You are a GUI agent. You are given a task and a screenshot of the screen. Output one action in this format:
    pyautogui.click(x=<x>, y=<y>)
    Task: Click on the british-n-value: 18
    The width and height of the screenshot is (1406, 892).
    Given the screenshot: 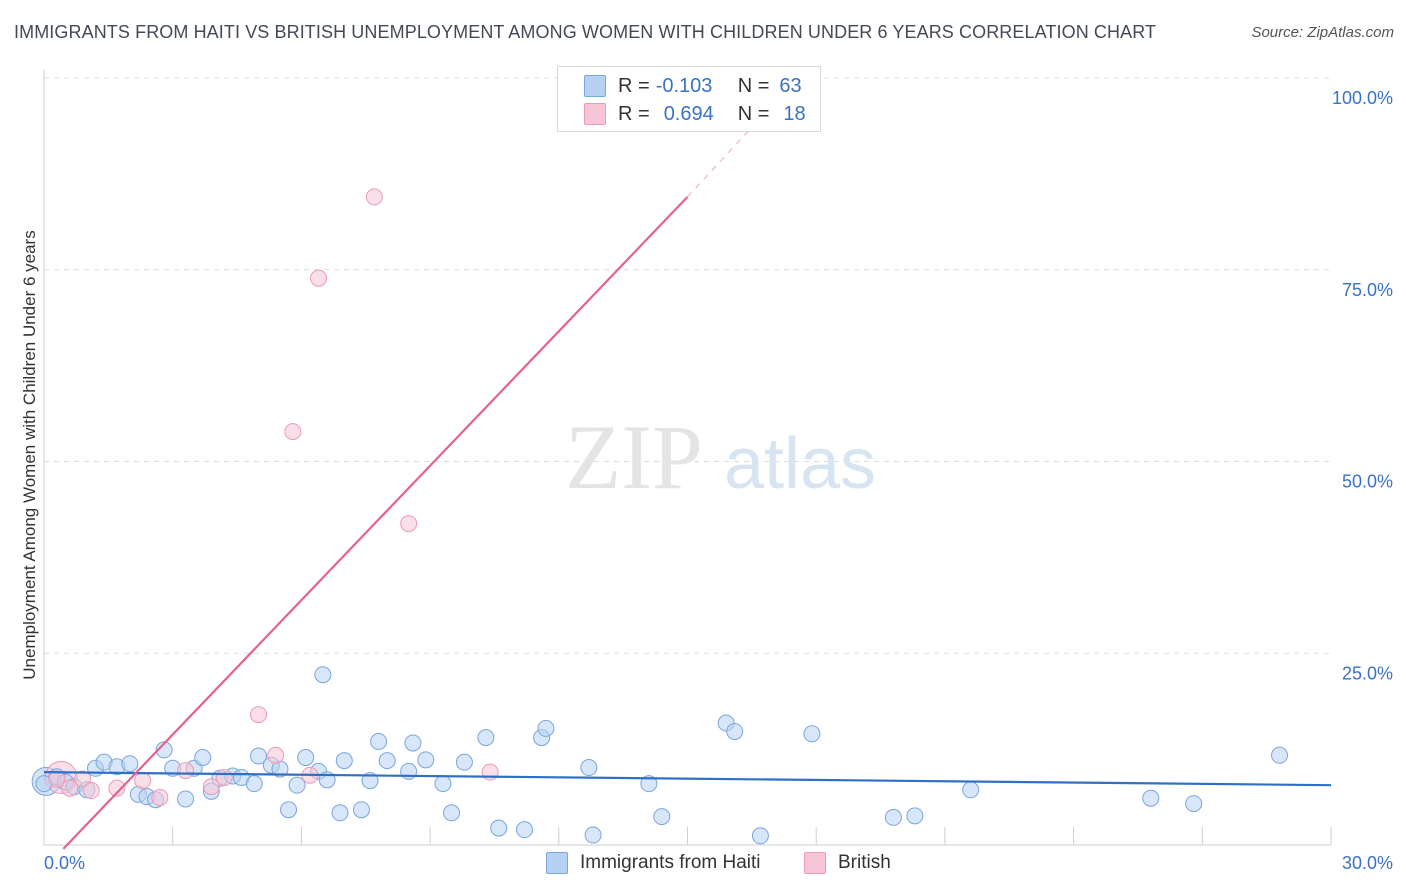 What is the action you would take?
    pyautogui.click(x=794, y=113)
    